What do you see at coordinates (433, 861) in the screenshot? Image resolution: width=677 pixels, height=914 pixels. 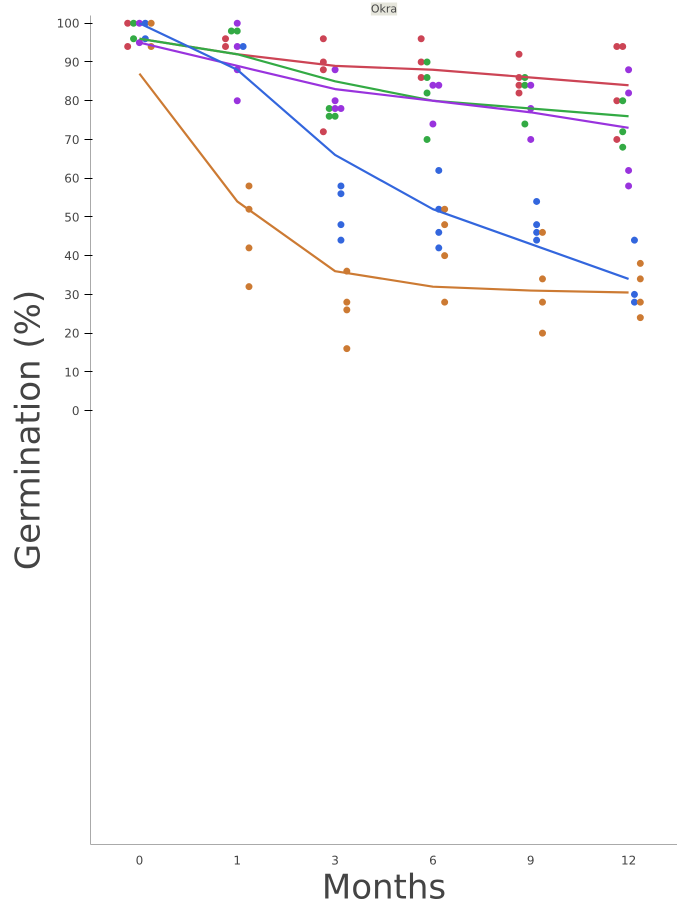 I see `x-tick-label: 6` at bounding box center [433, 861].